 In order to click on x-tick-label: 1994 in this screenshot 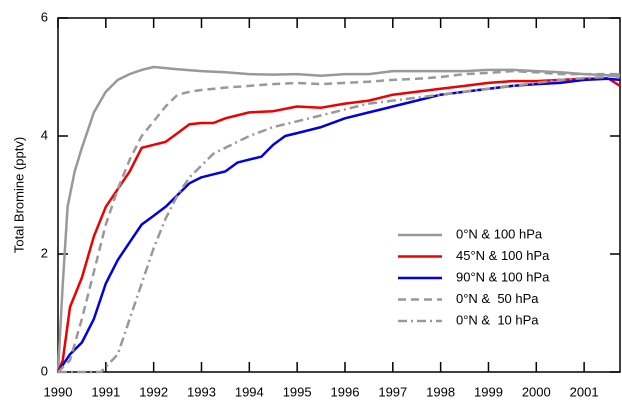, I will do `click(249, 391)`.